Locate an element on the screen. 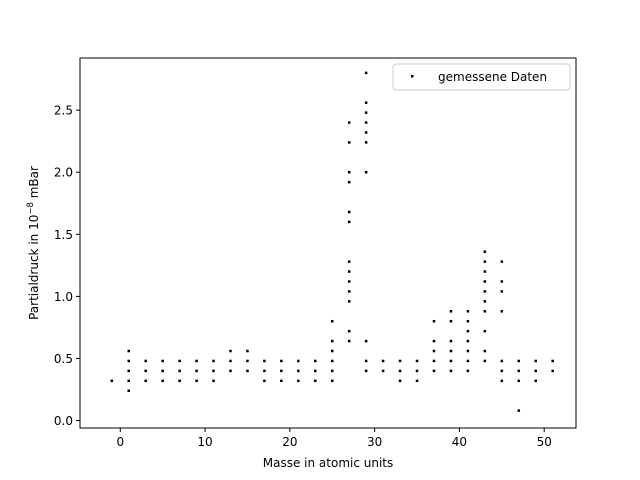 This screenshot has width=640, height=480. legend-label: gemessene Daten is located at coordinates (492, 77).